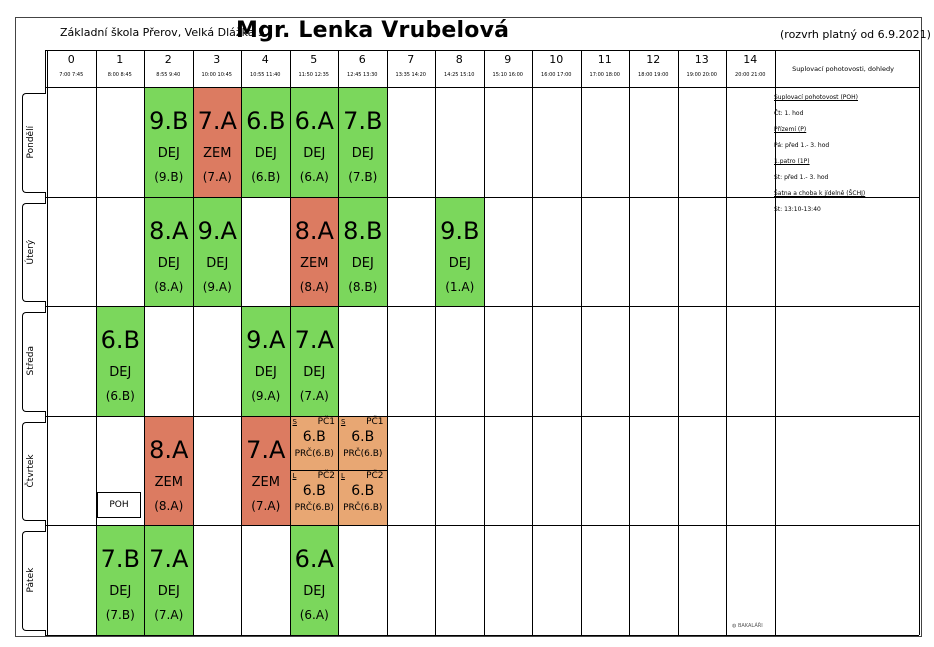 The image size is (934, 647). Describe the element at coordinates (169, 142) in the screenshot. I see `lesson-cell: 9.B DEJ (9.B)` at that location.